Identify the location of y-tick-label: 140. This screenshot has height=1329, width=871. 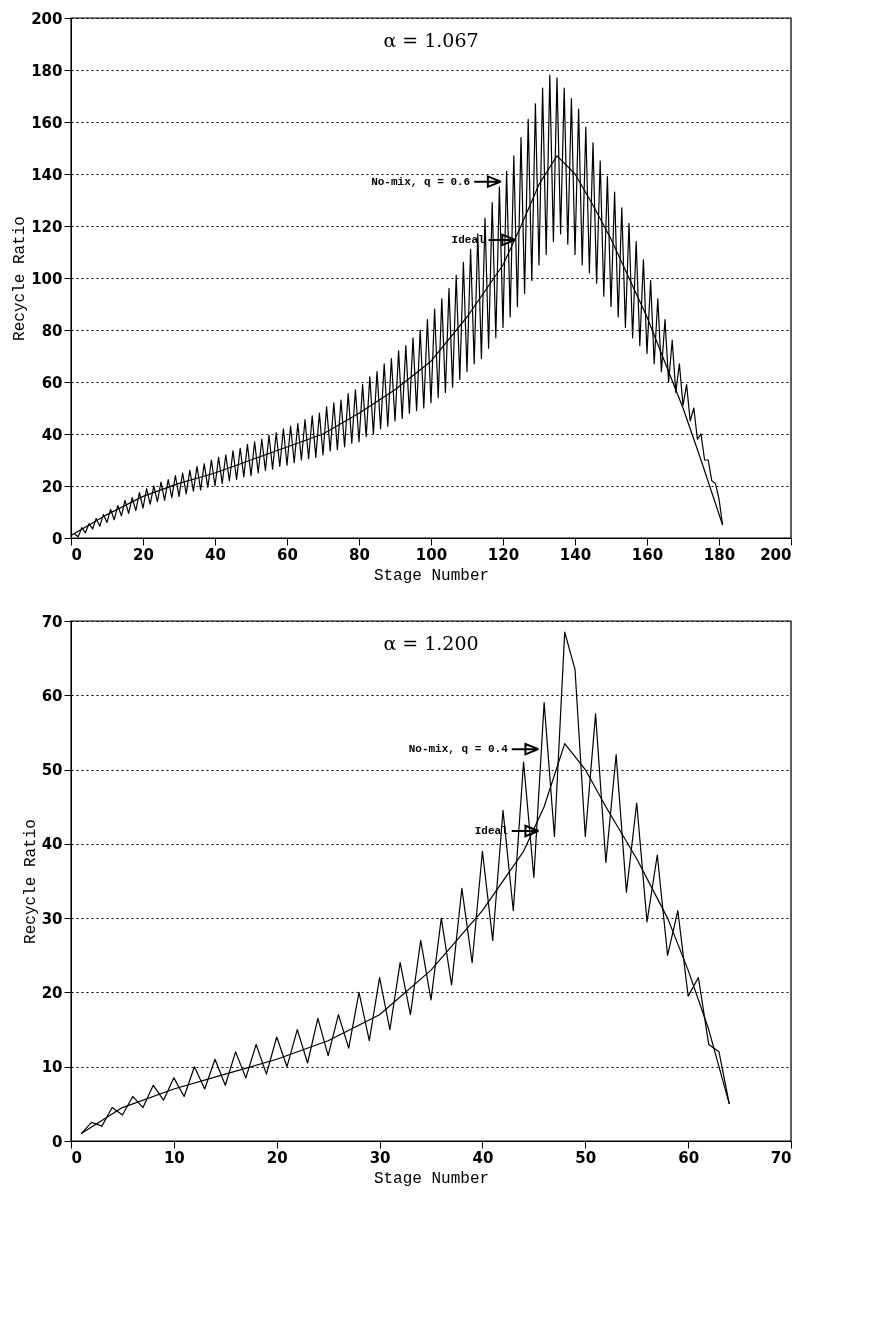
(47, 174).